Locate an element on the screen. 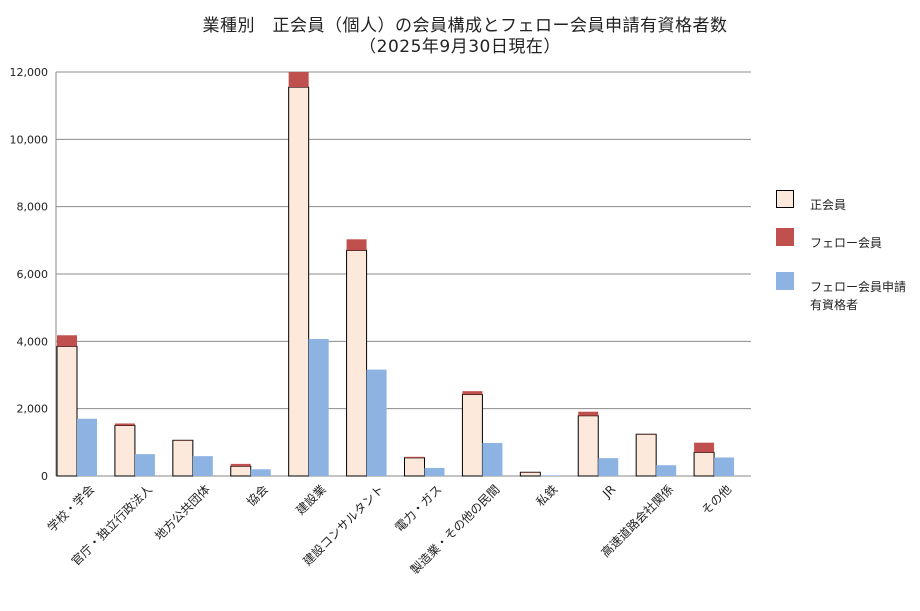 This screenshot has width=920, height=611. y-tick-label: 10,000 is located at coordinates (29, 139).